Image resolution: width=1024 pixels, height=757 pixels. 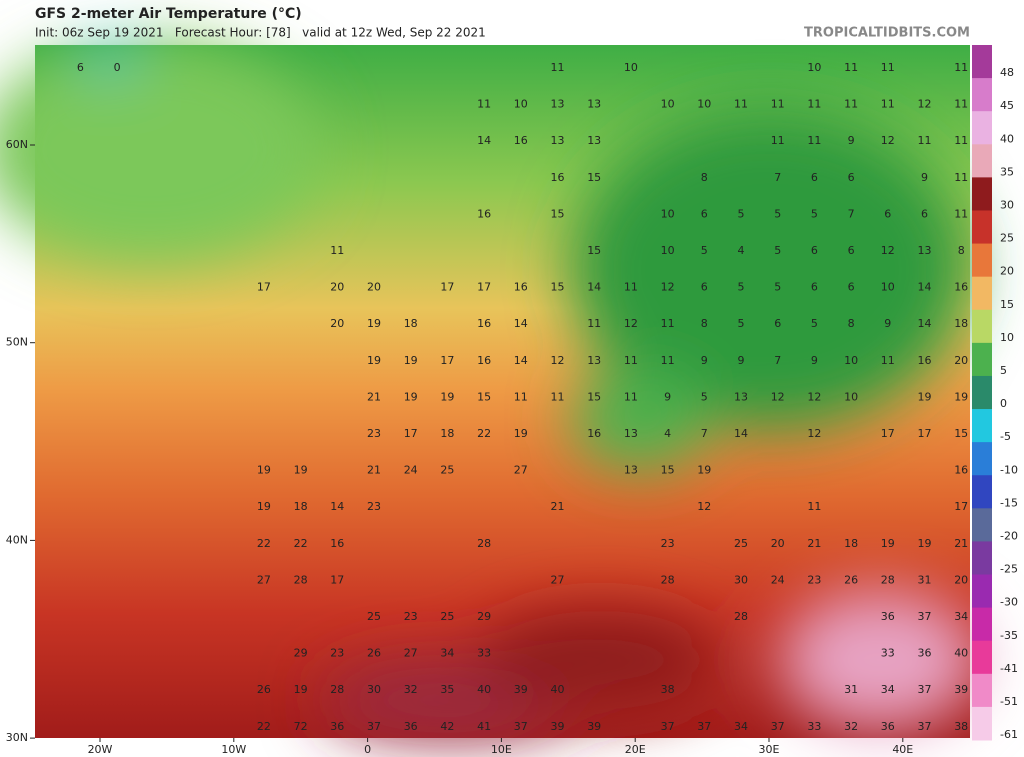 I want to click on colorbar-label: -5, so click(x=1005, y=436).